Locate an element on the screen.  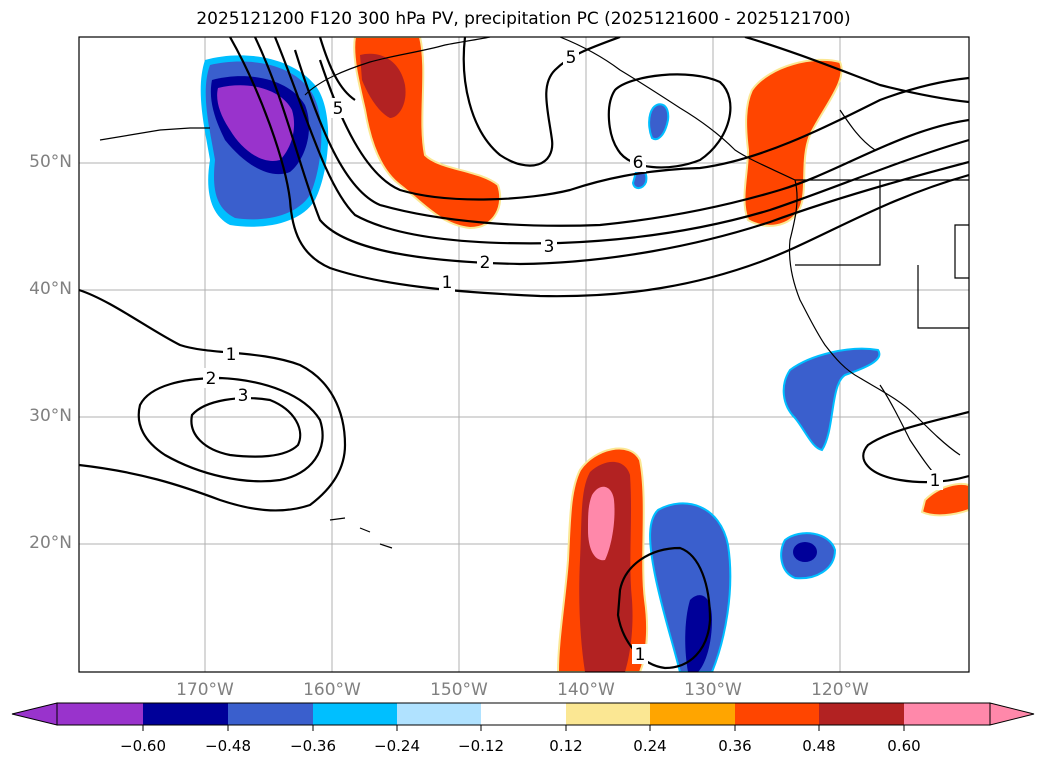
colorbar-tick-label: −0.12 is located at coordinates (481, 746).